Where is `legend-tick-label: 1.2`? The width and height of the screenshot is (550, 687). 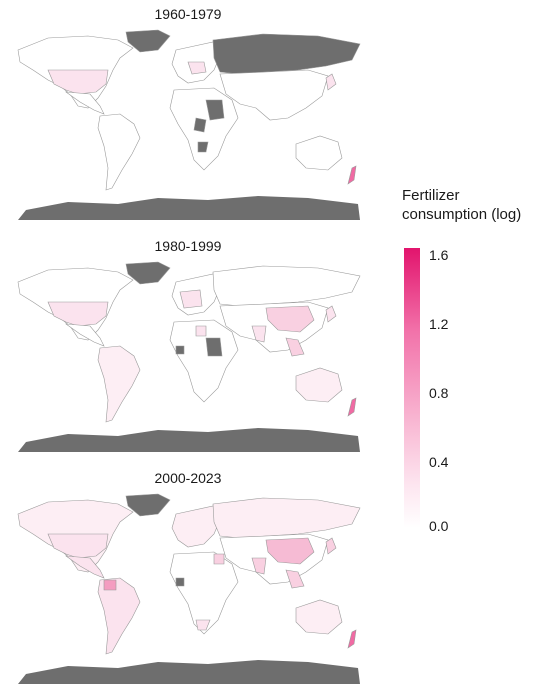 legend-tick-label: 1.2 is located at coordinates (439, 324).